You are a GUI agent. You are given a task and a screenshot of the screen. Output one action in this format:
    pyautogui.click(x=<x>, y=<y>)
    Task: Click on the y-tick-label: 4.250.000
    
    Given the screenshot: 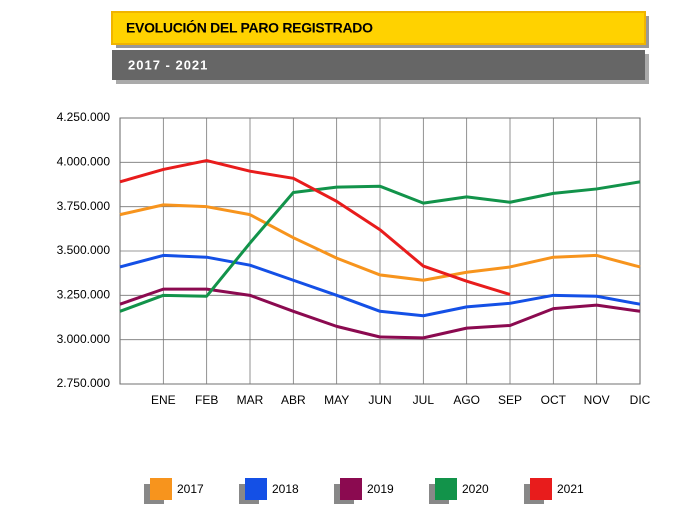 What is the action you would take?
    pyautogui.click(x=84, y=117)
    